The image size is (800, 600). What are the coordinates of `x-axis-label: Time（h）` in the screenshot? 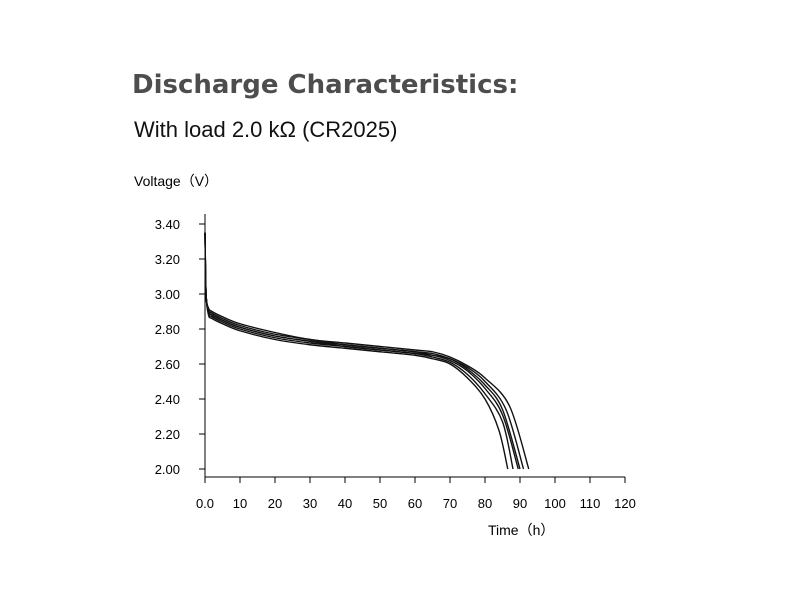 It's located at (521, 530).